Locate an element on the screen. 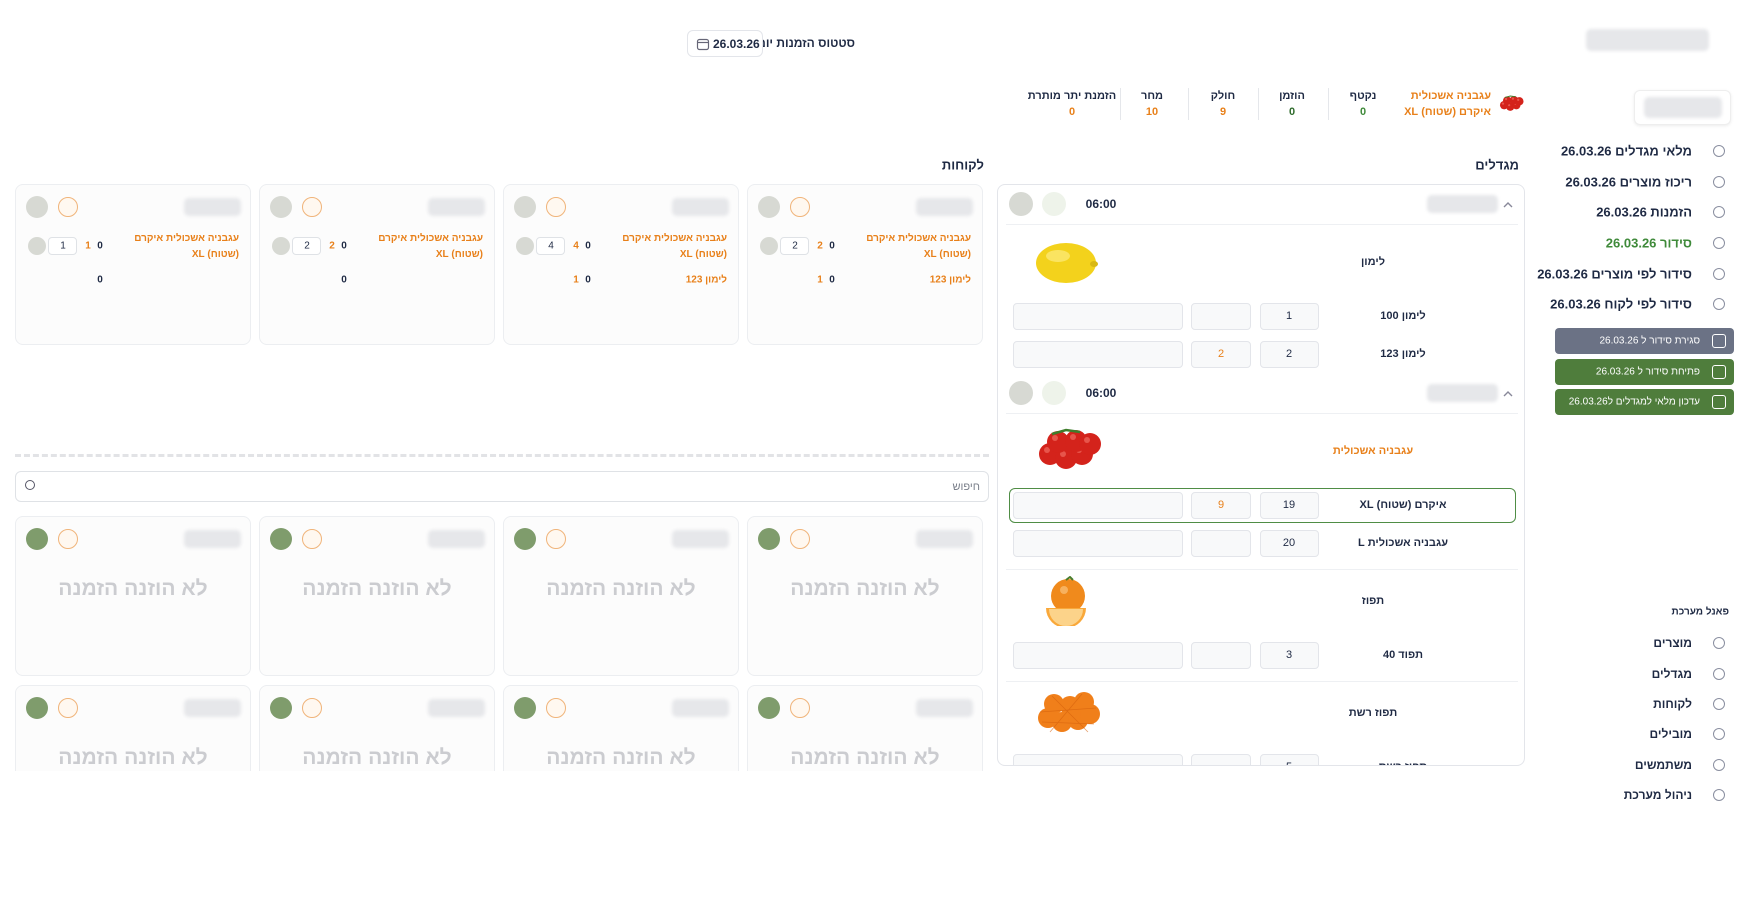 Image resolution: width=1752 pixels, height=898 pixels. admin-item: לקוחות is located at coordinates (1672, 704).